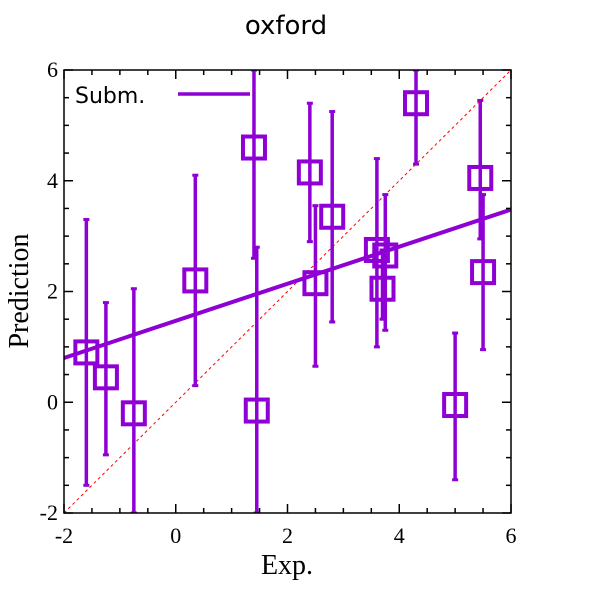 This screenshot has height=600, width=600. I want to click on legend: Subm., so click(162, 96).